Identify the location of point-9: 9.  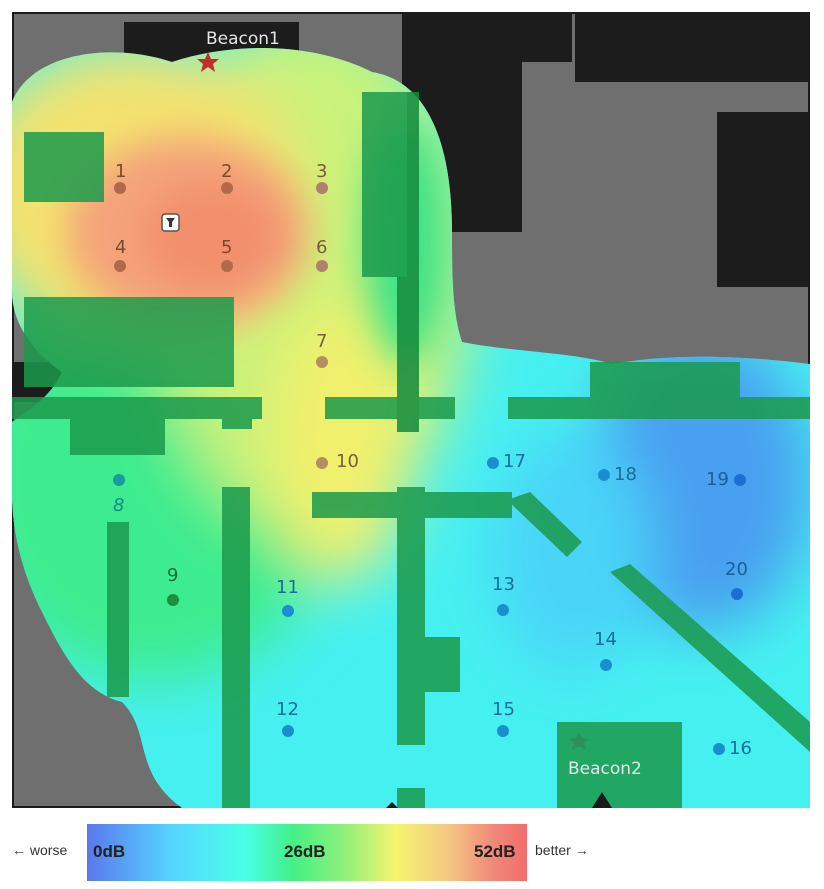
(173, 585).